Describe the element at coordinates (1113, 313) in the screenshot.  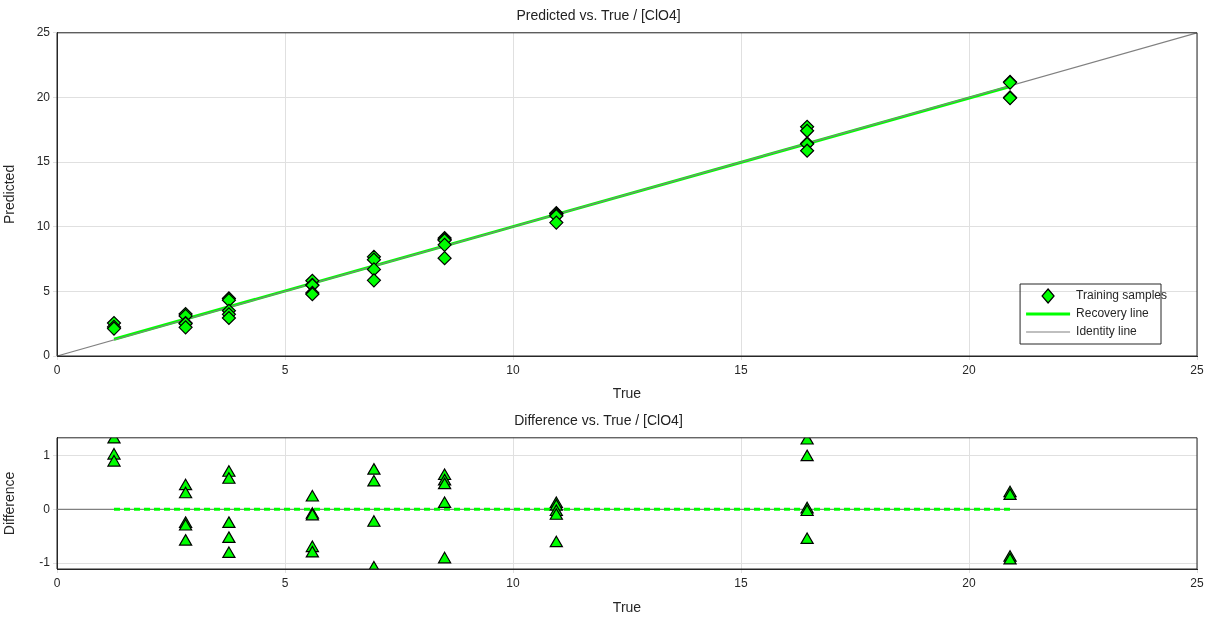
I see `legend-label: Recovery line` at that location.